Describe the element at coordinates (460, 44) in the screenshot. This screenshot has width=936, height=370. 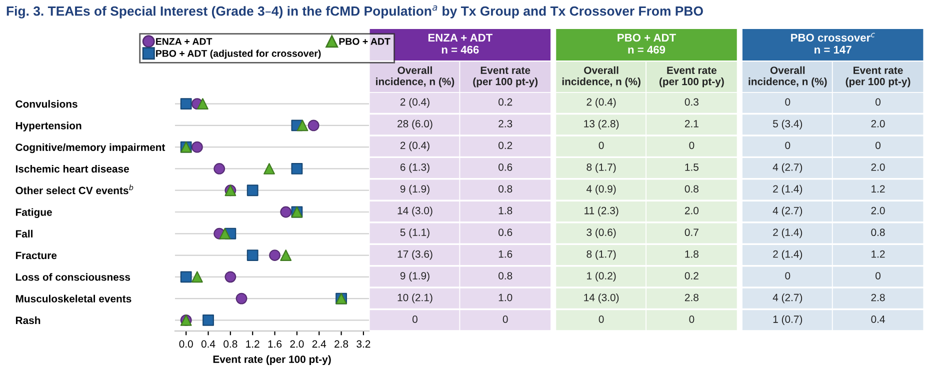
I see `text: ENZA + ADT n = 466` at that location.